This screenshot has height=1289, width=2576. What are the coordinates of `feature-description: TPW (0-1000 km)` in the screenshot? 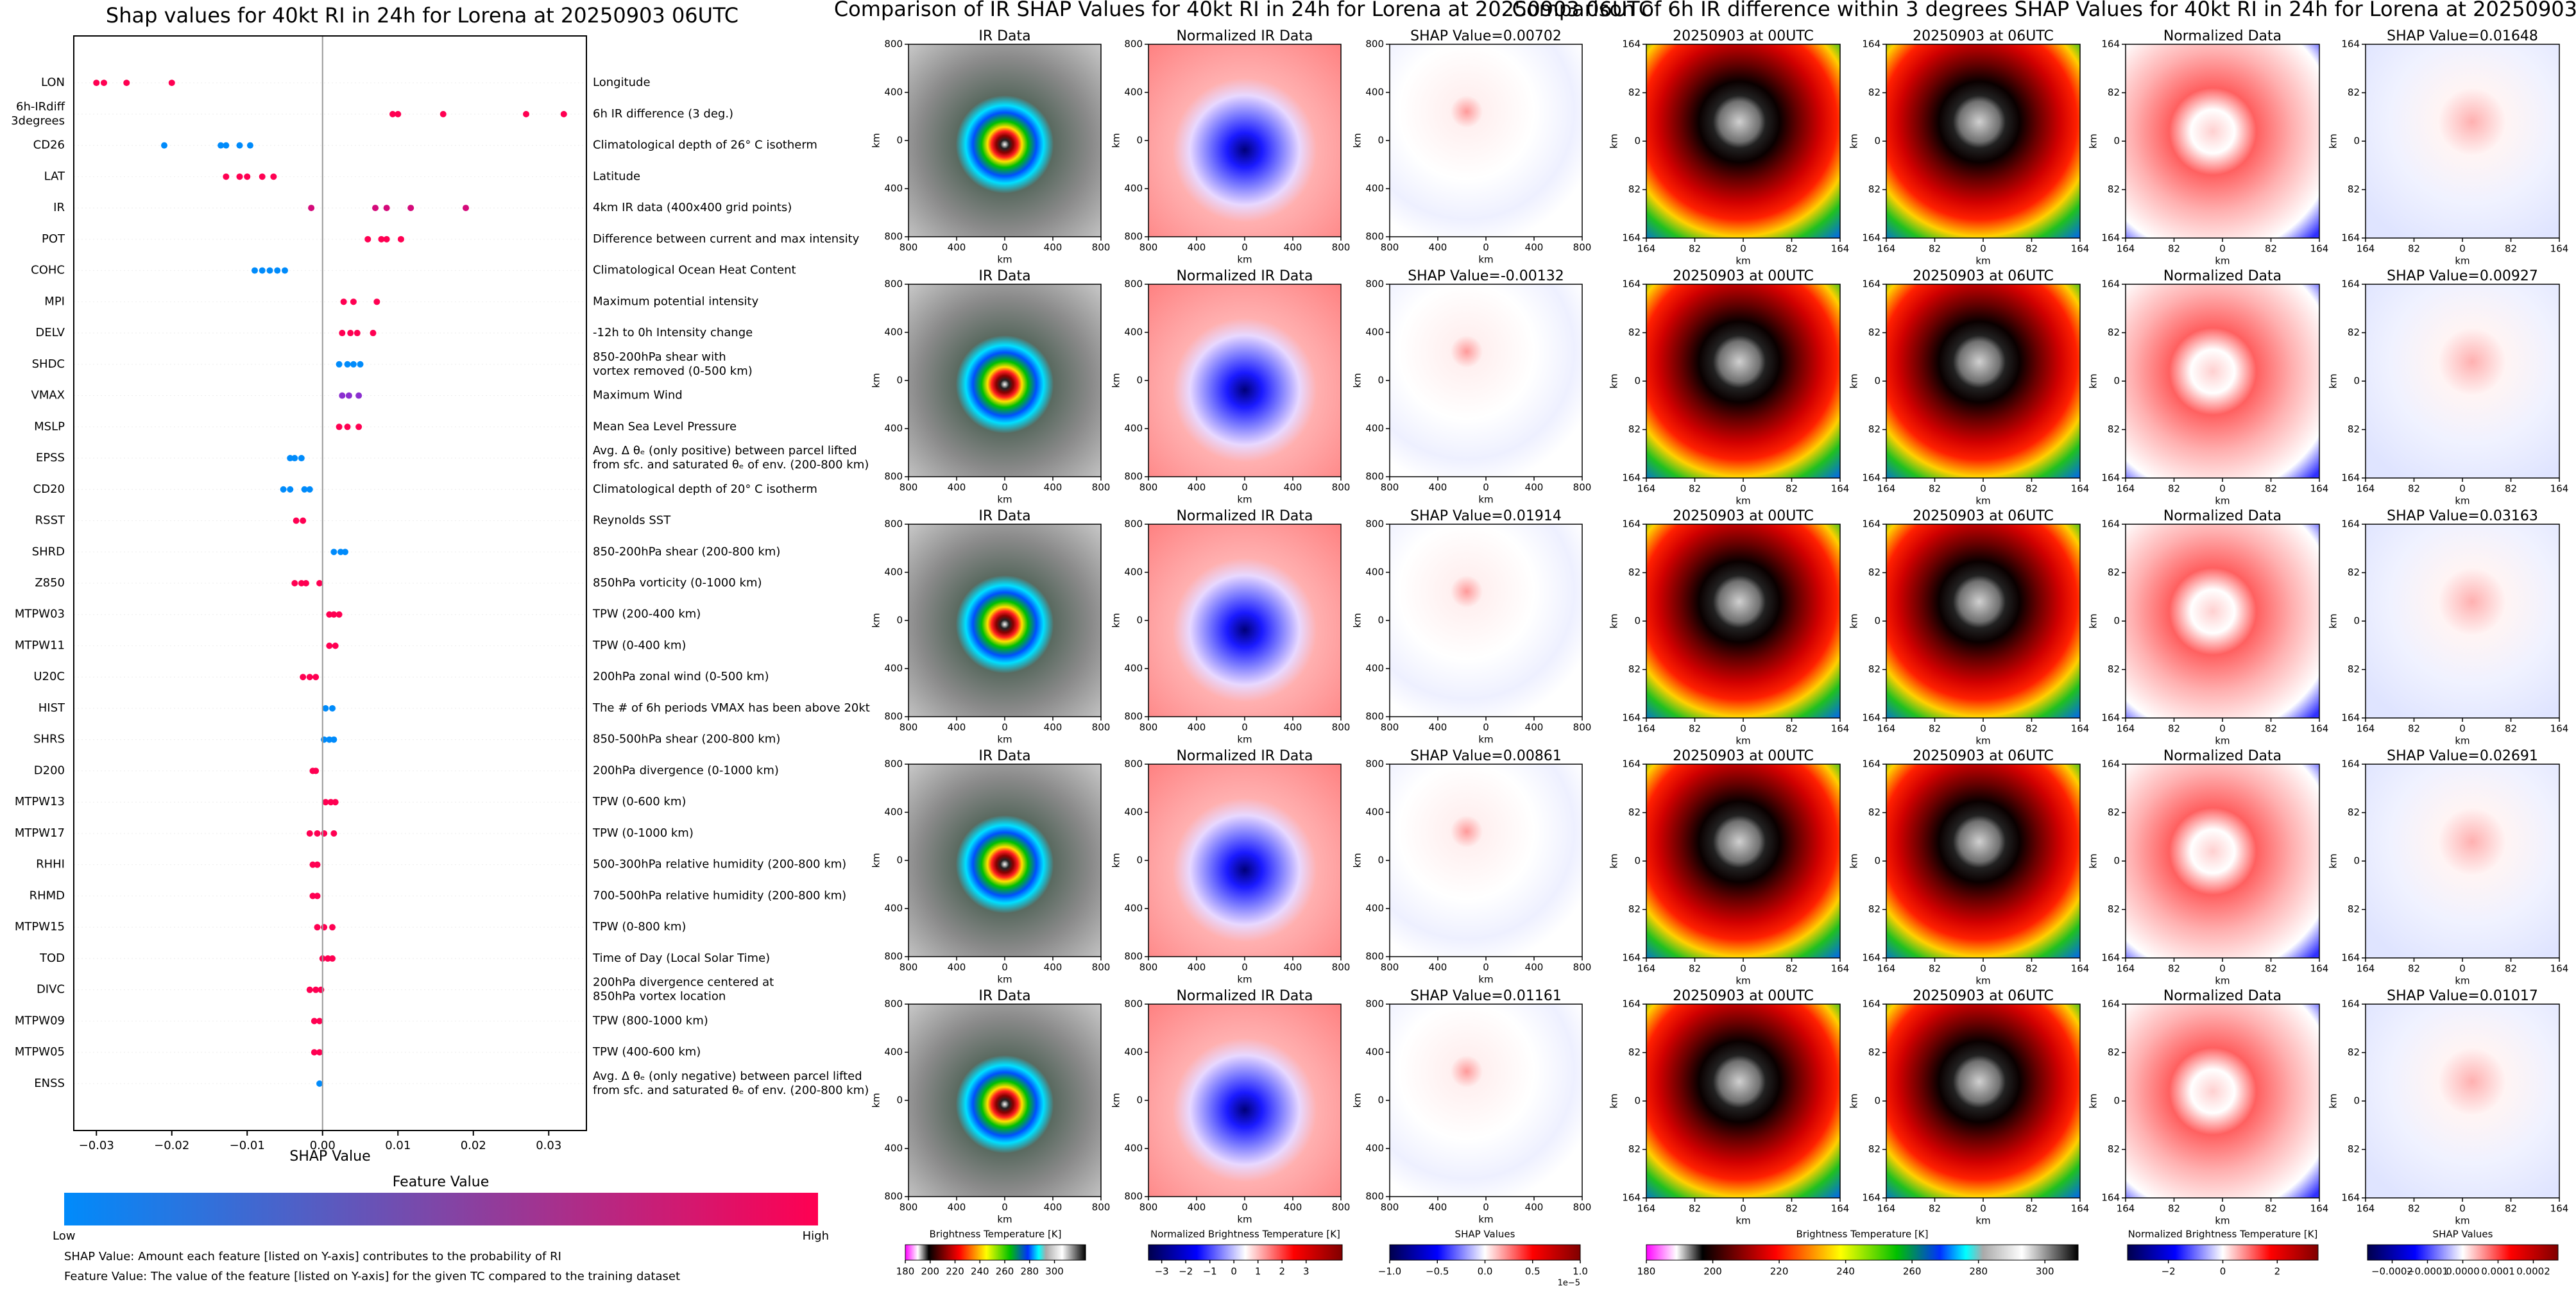 It's located at (643, 833).